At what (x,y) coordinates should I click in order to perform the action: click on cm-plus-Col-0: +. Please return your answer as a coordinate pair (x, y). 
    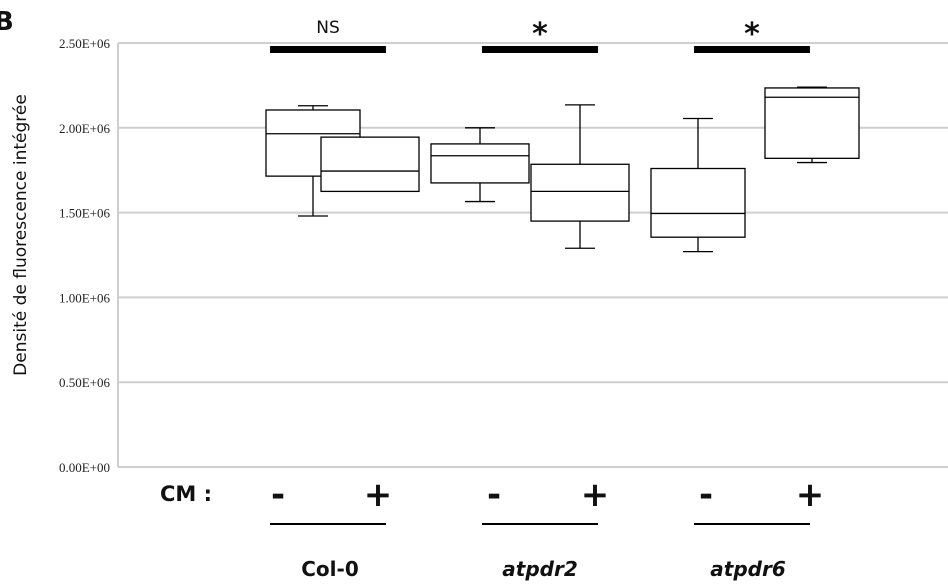
    Looking at the image, I should click on (378, 495).